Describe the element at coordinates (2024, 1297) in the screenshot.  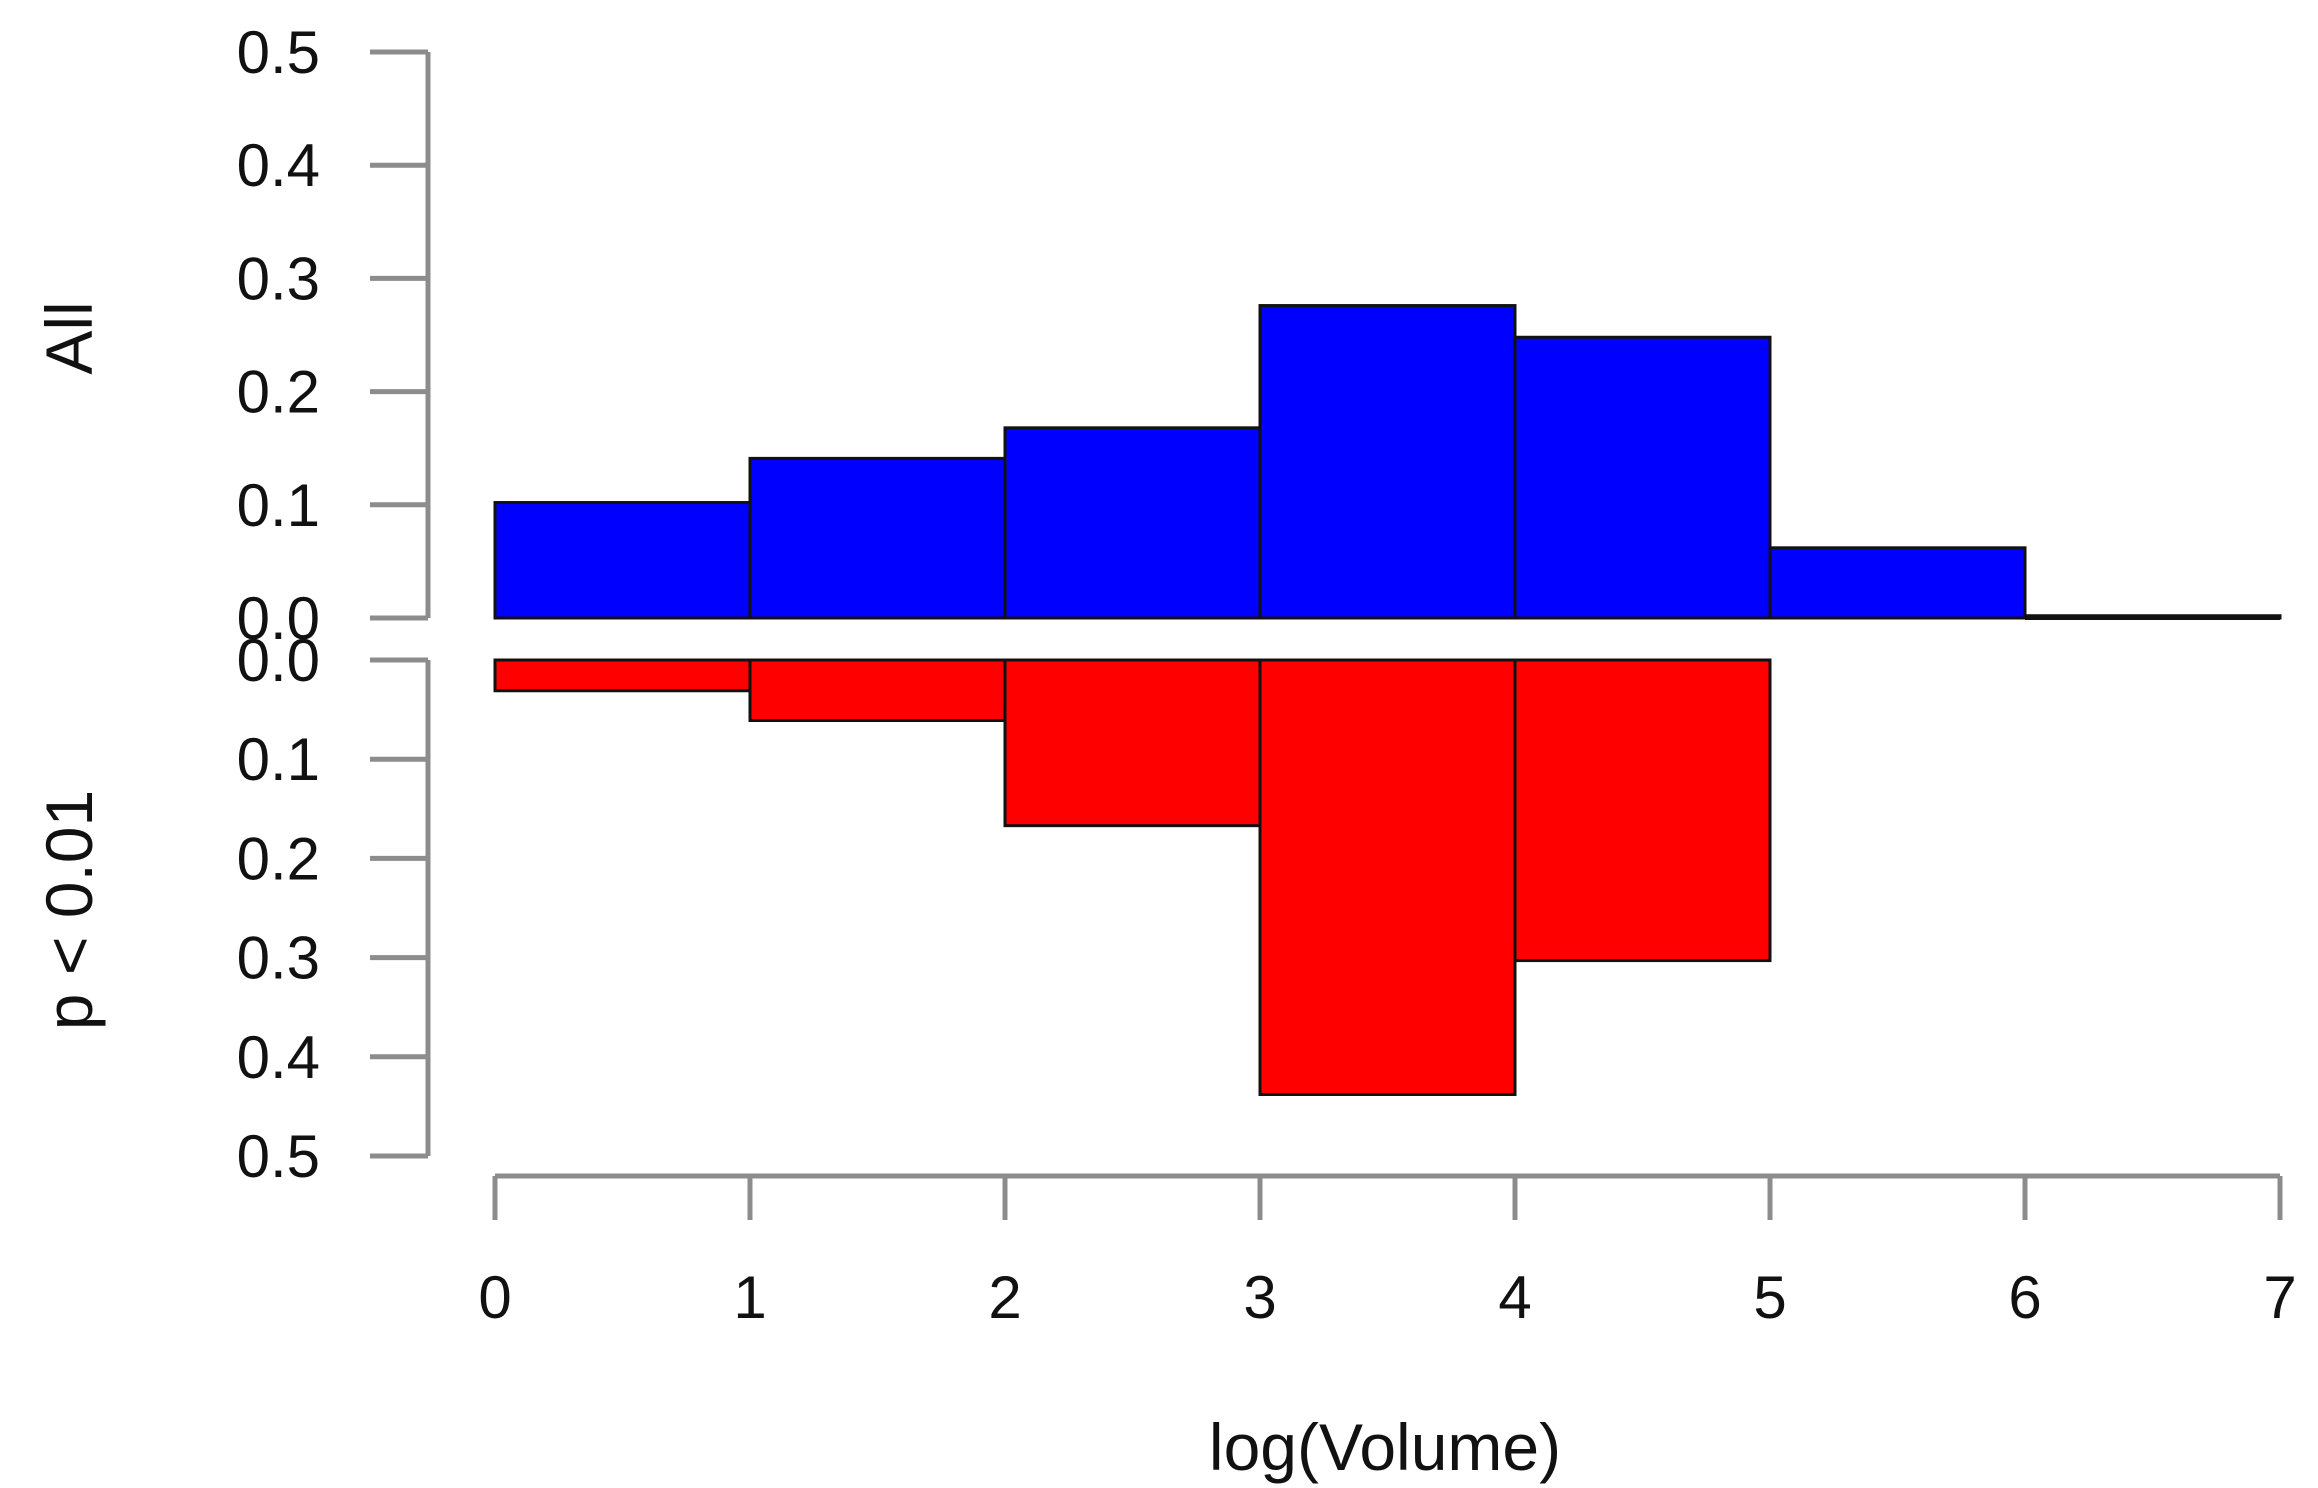
I see `x-tick-label-6: 6` at that location.